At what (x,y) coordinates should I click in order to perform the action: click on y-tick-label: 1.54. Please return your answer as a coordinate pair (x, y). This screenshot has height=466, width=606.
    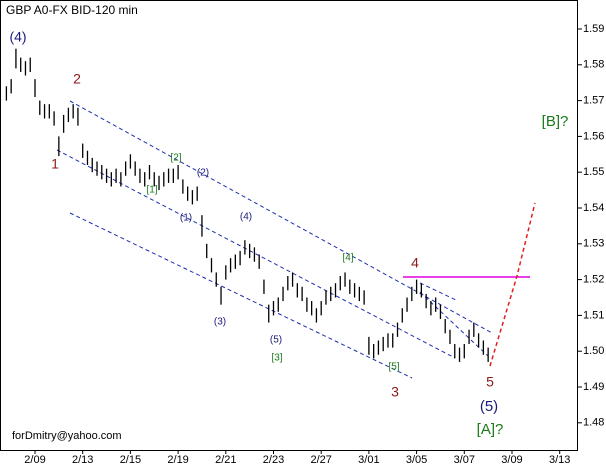
    Looking at the image, I should click on (593, 208).